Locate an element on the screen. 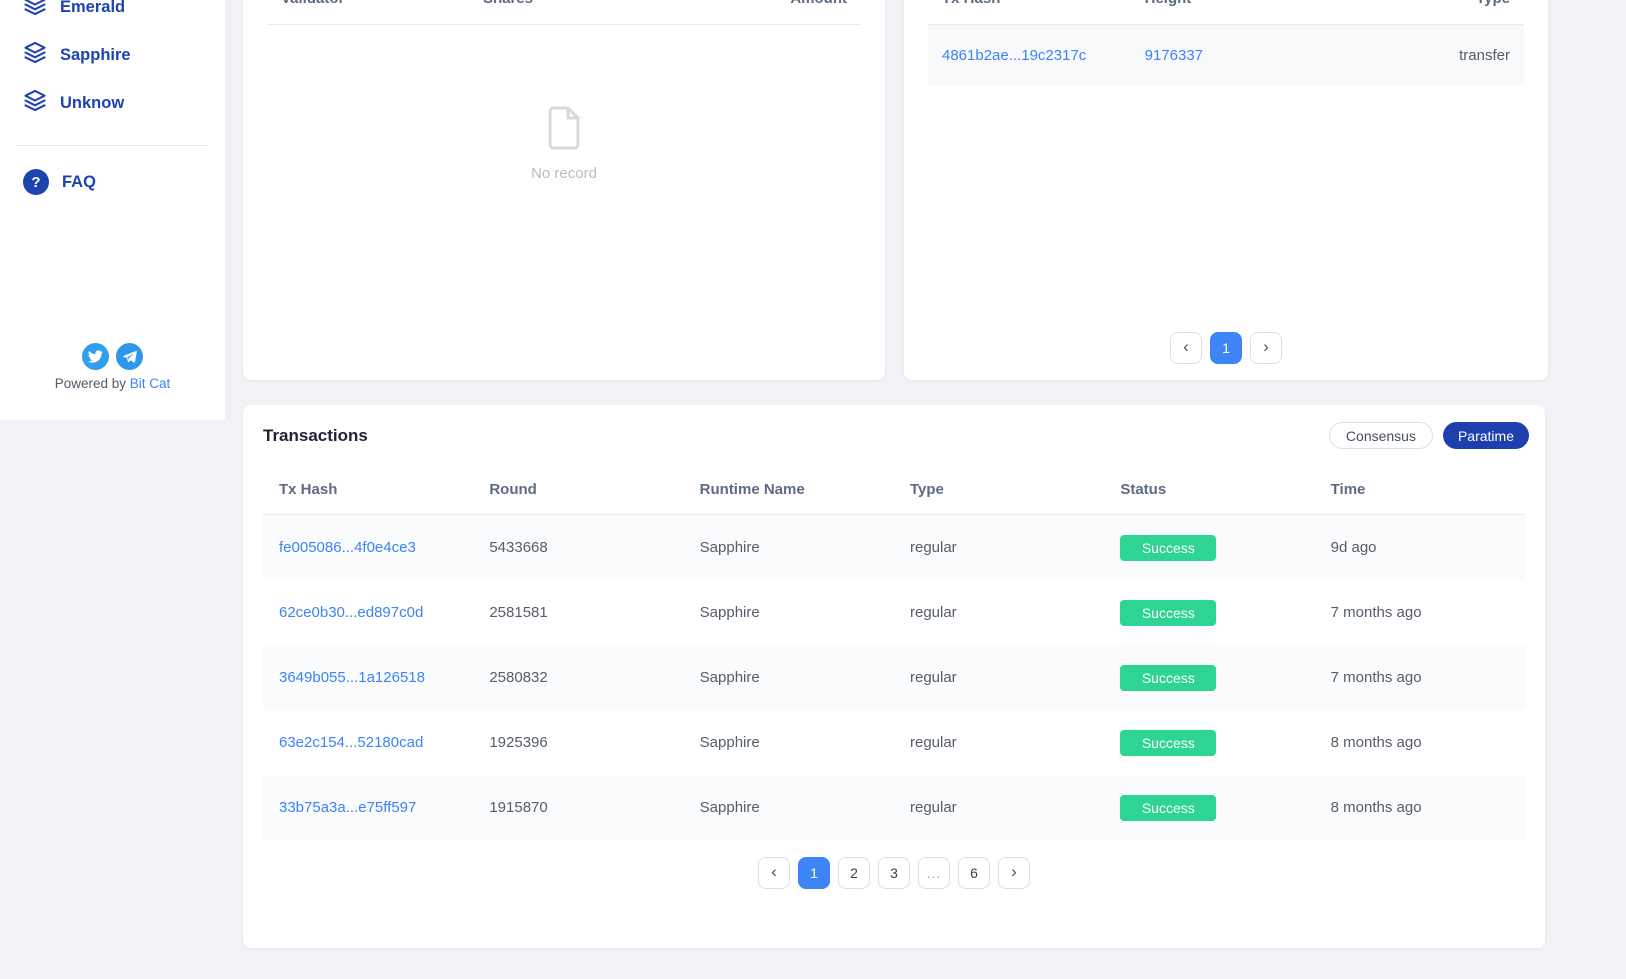 The image size is (1626, 979). page-button-3: 3 is located at coordinates (894, 873).